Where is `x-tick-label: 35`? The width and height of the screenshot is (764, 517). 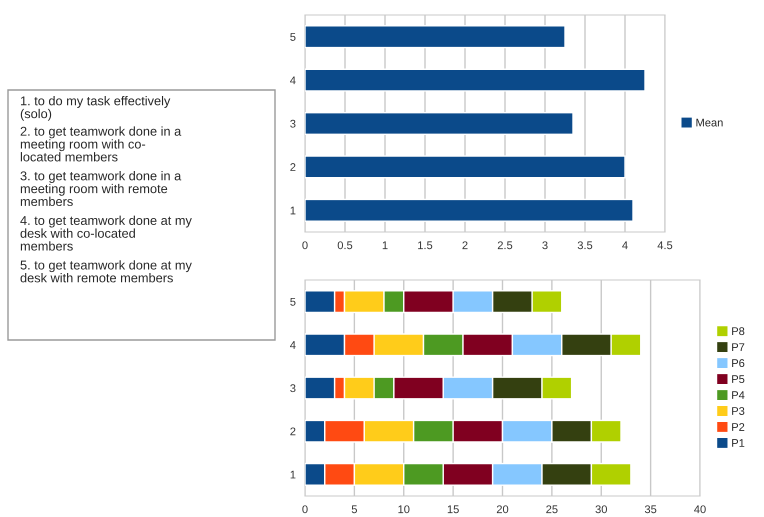 x-tick-label: 35 is located at coordinates (650, 509).